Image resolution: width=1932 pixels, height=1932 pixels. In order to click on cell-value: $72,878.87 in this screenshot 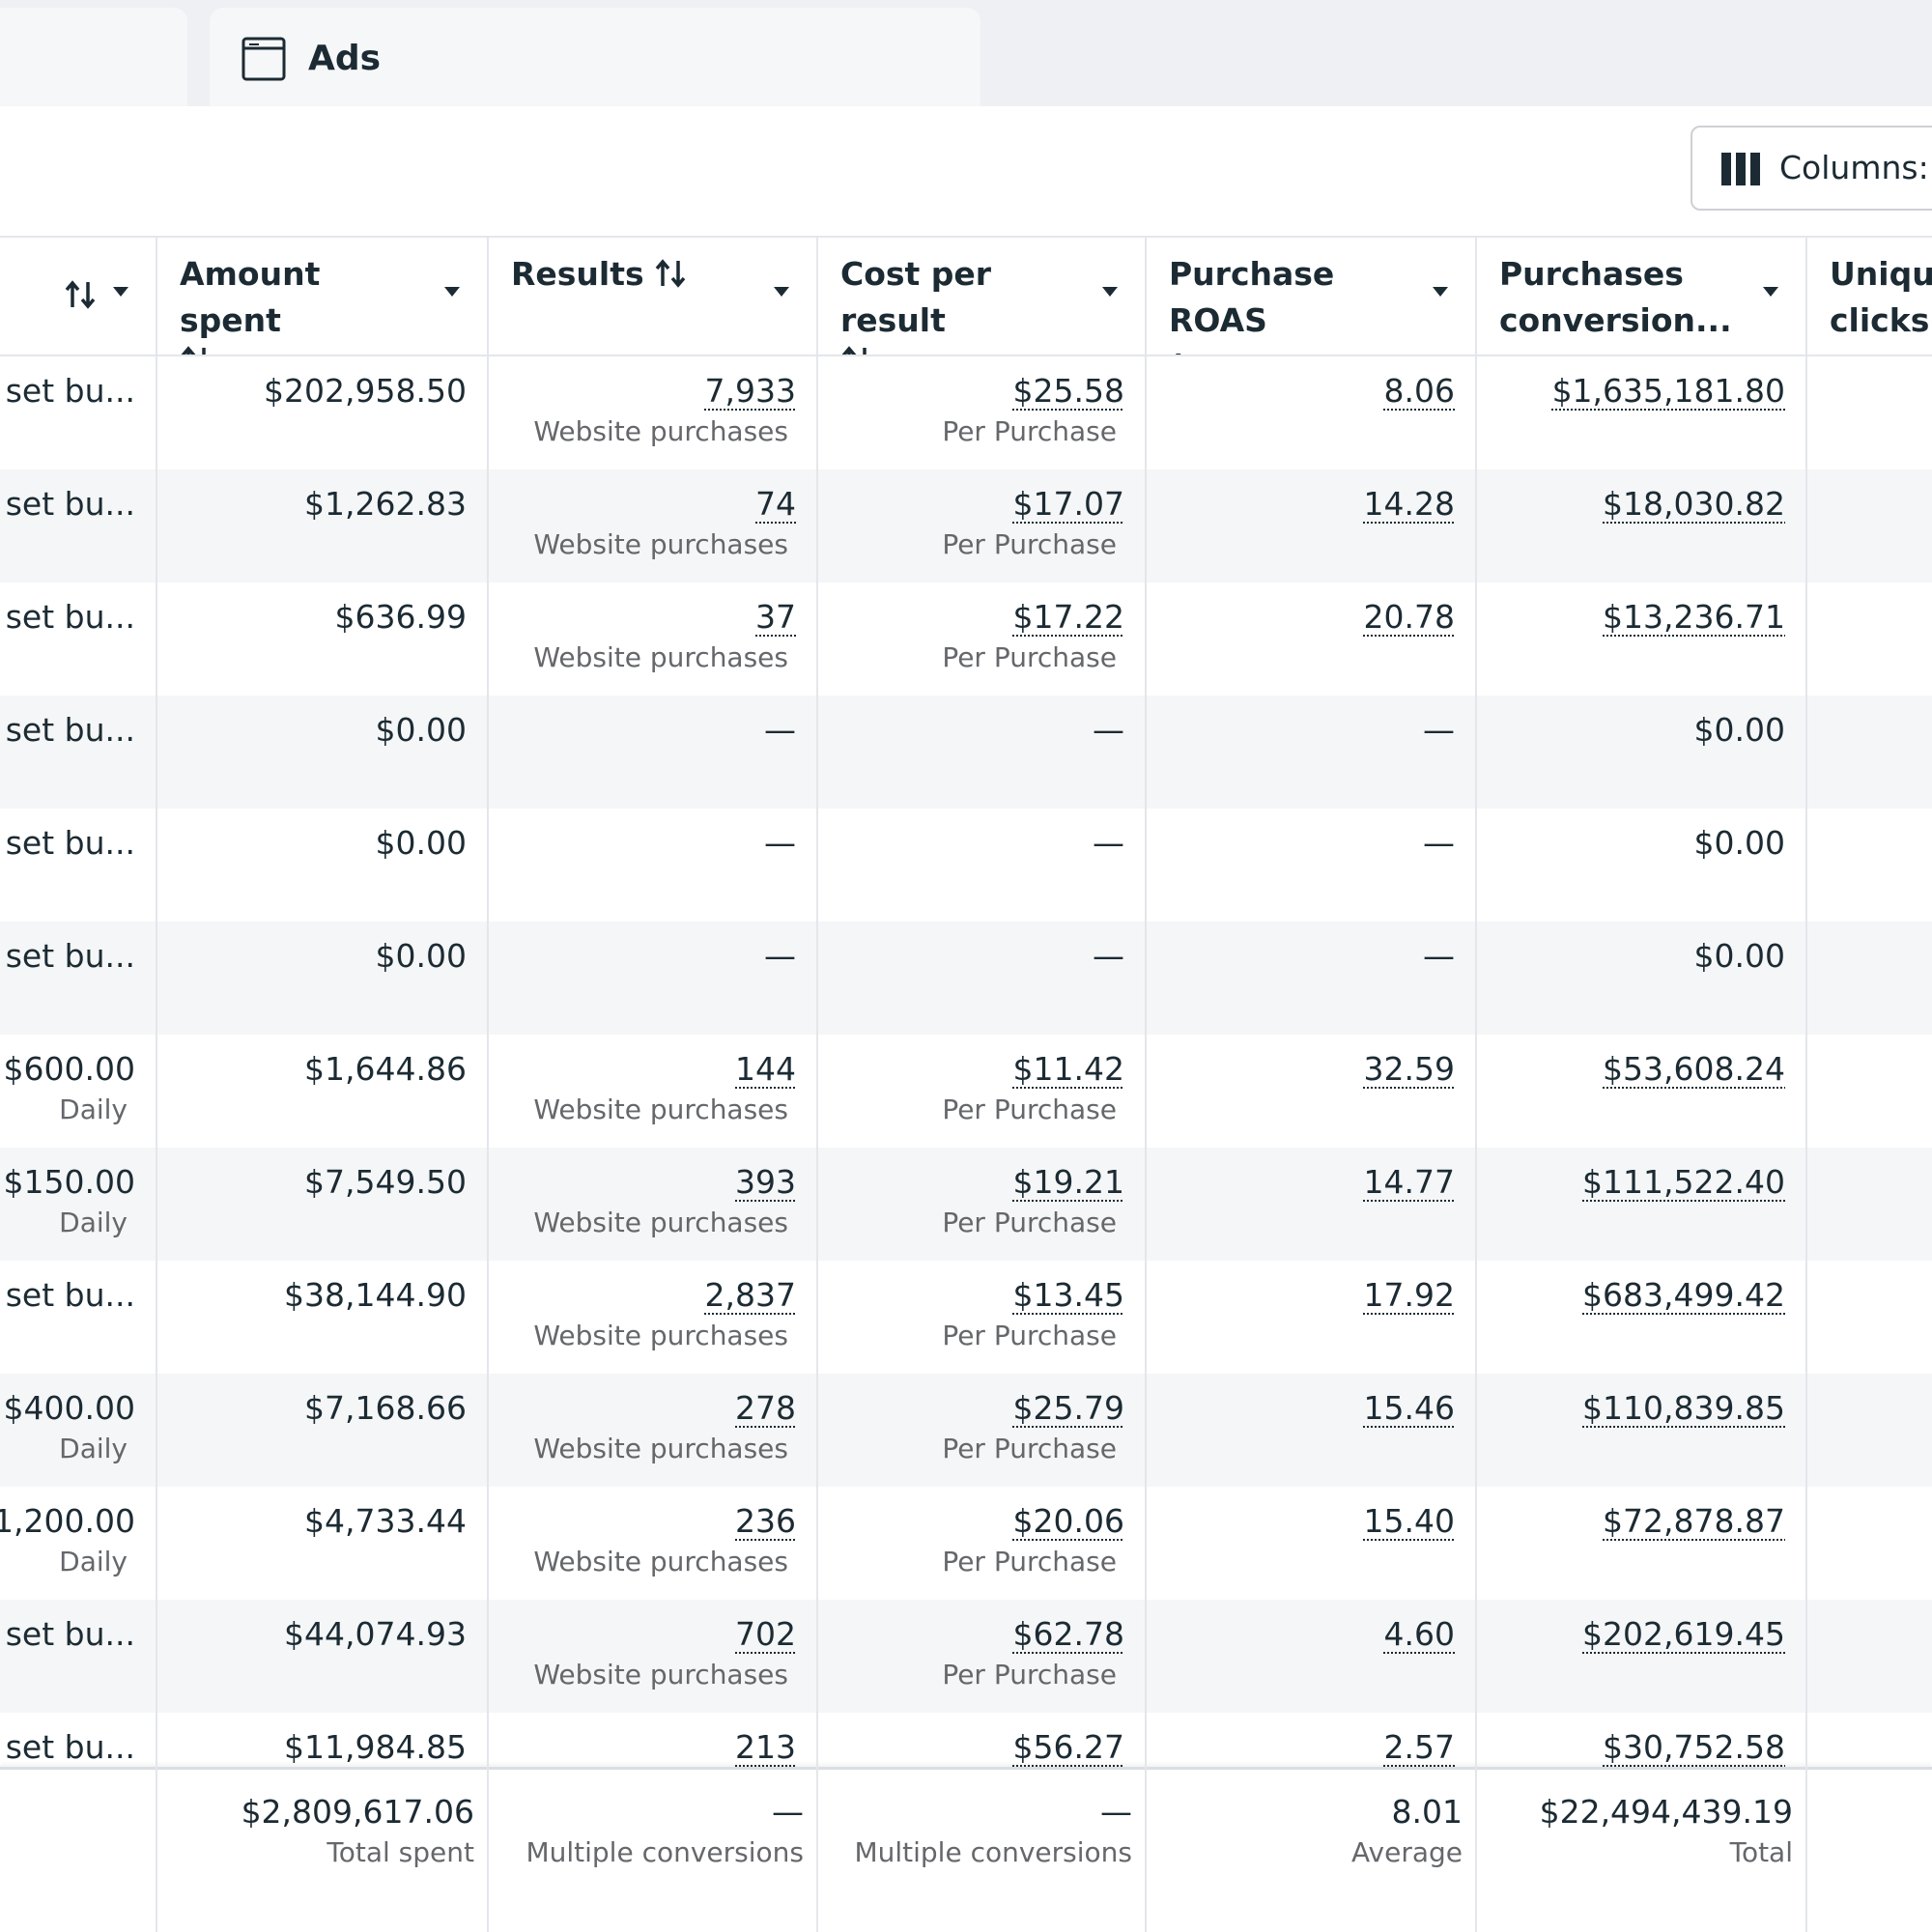, I will do `click(1694, 1521)`.